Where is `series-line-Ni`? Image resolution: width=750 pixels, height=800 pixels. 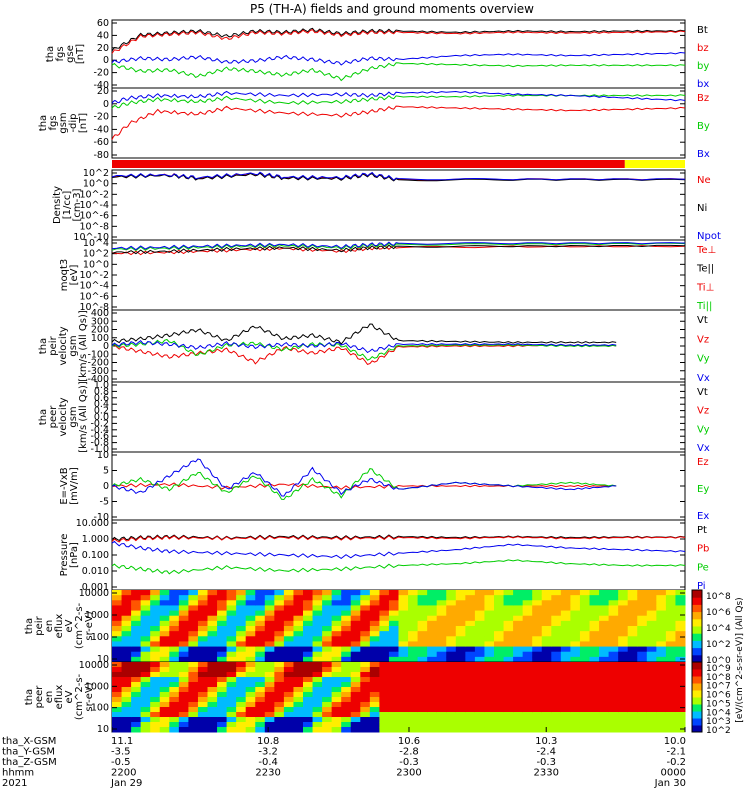
series-line-Ni is located at coordinates (398, 177).